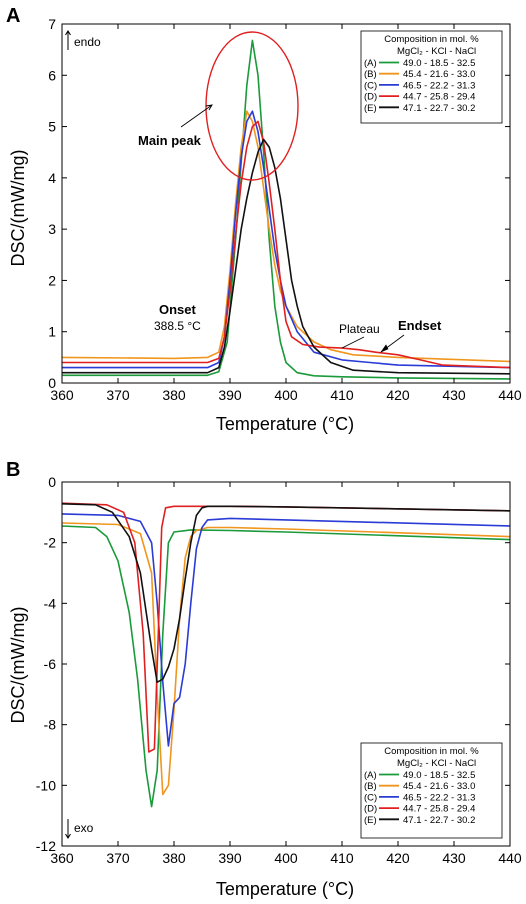 The height and width of the screenshot is (904, 526). What do you see at coordinates (209, 107) in the screenshot?
I see `main-peak-pointer-head` at bounding box center [209, 107].